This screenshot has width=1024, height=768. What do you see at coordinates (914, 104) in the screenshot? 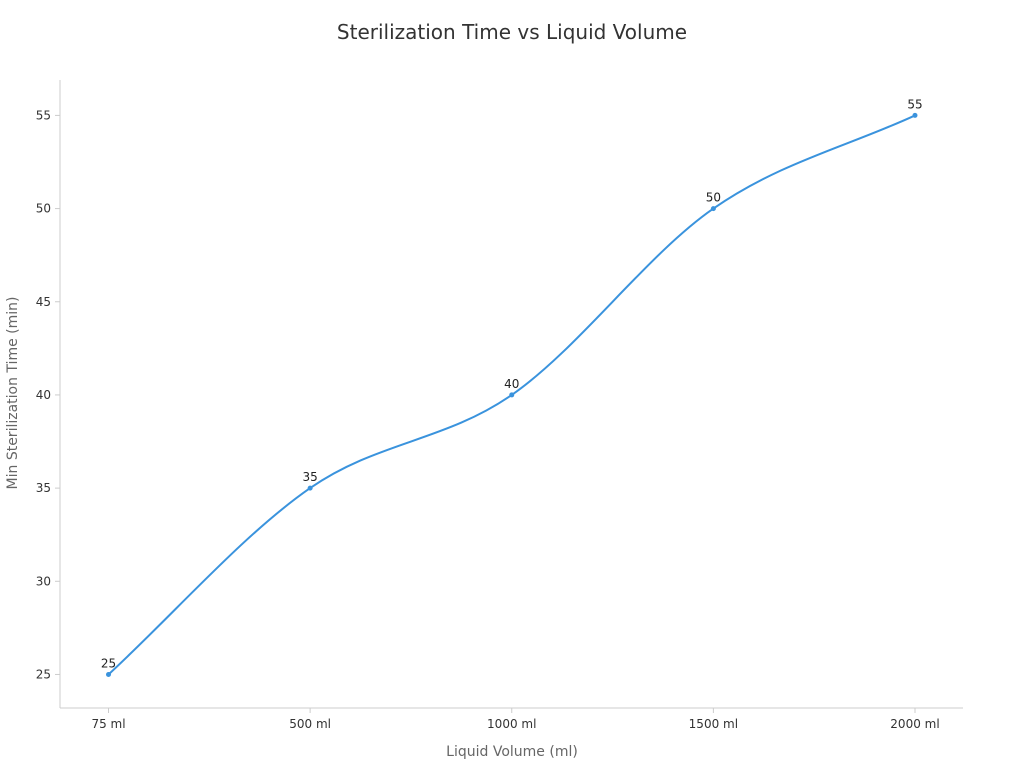
I see `data-label: 55` at bounding box center [914, 104].